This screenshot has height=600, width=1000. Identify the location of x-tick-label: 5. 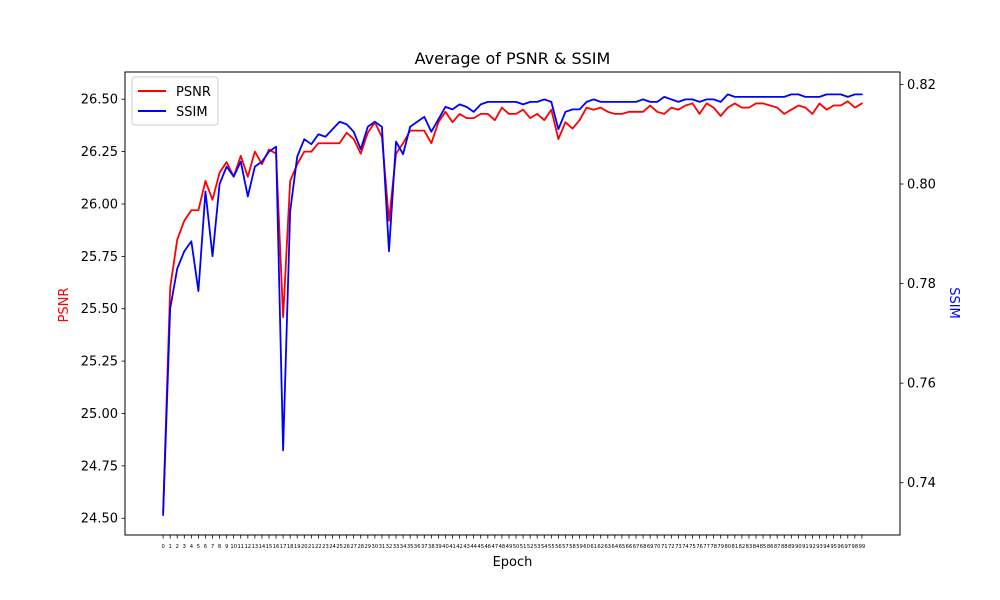
(198, 547).